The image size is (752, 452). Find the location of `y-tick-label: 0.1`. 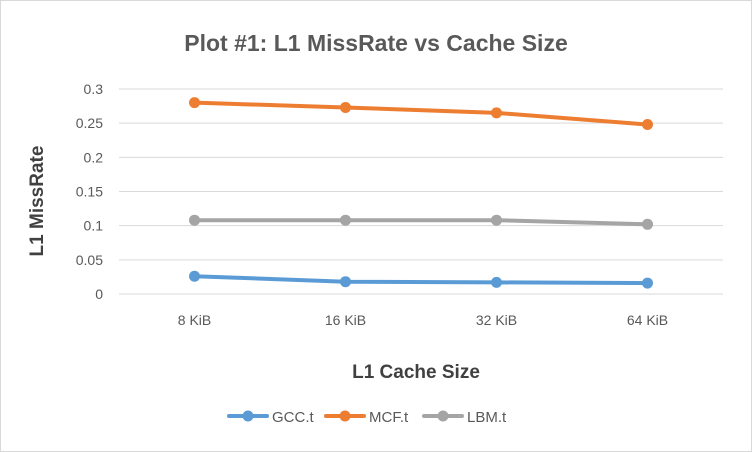

y-tick-label: 0.1 is located at coordinates (94, 226).